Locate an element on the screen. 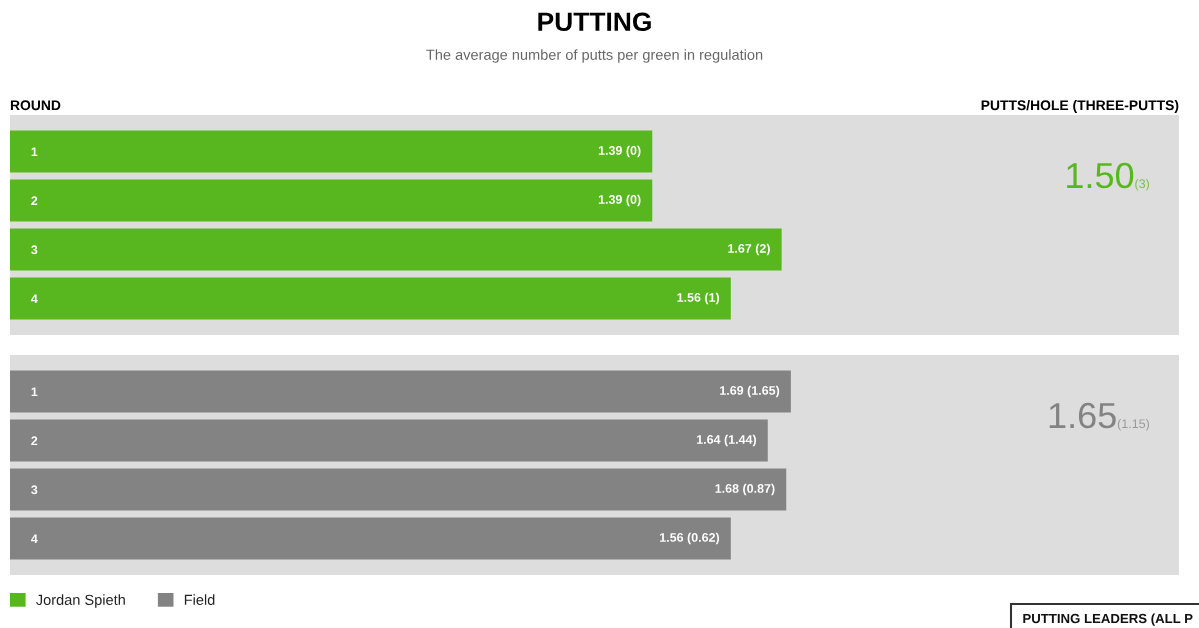 This screenshot has width=1199, height=628. annotation: (1.15) is located at coordinates (1133, 424).